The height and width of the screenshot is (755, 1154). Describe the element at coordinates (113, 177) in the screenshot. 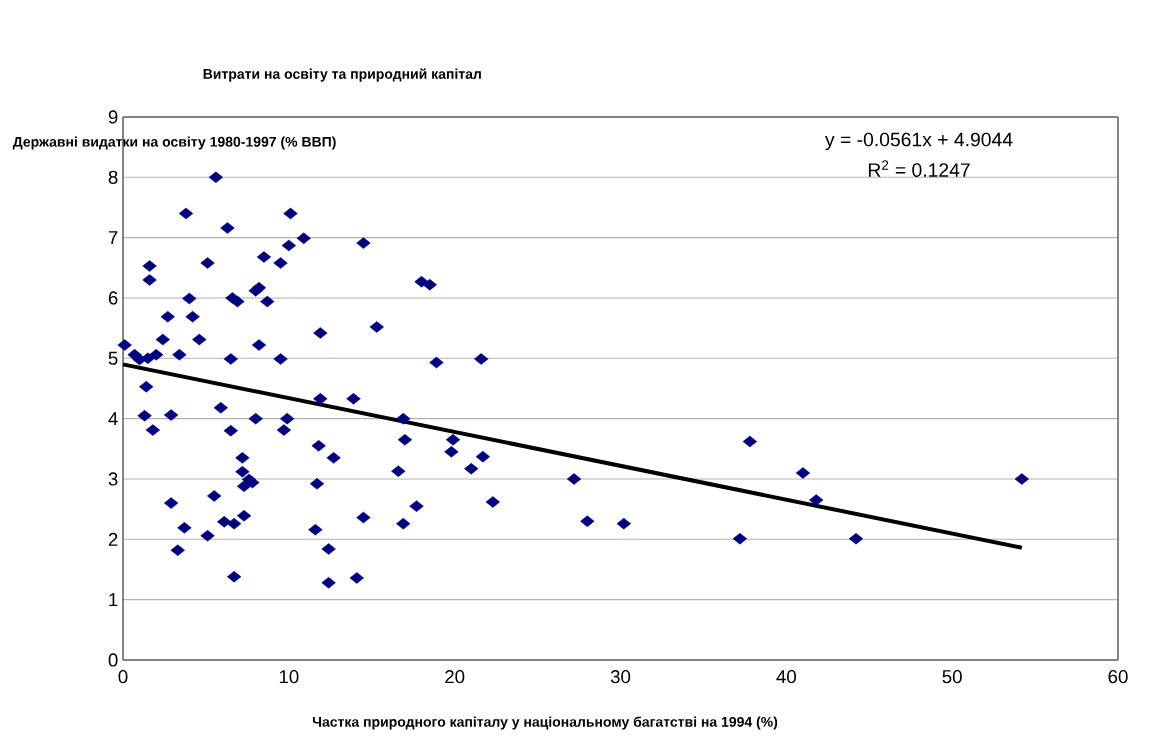

I see `y-tick-label: 8` at that location.